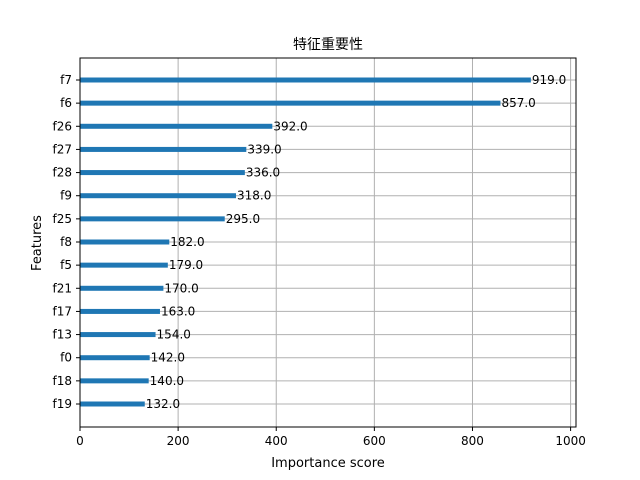 The height and width of the screenshot is (480, 640). I want to click on x-tick-label: 800, so click(472, 441).